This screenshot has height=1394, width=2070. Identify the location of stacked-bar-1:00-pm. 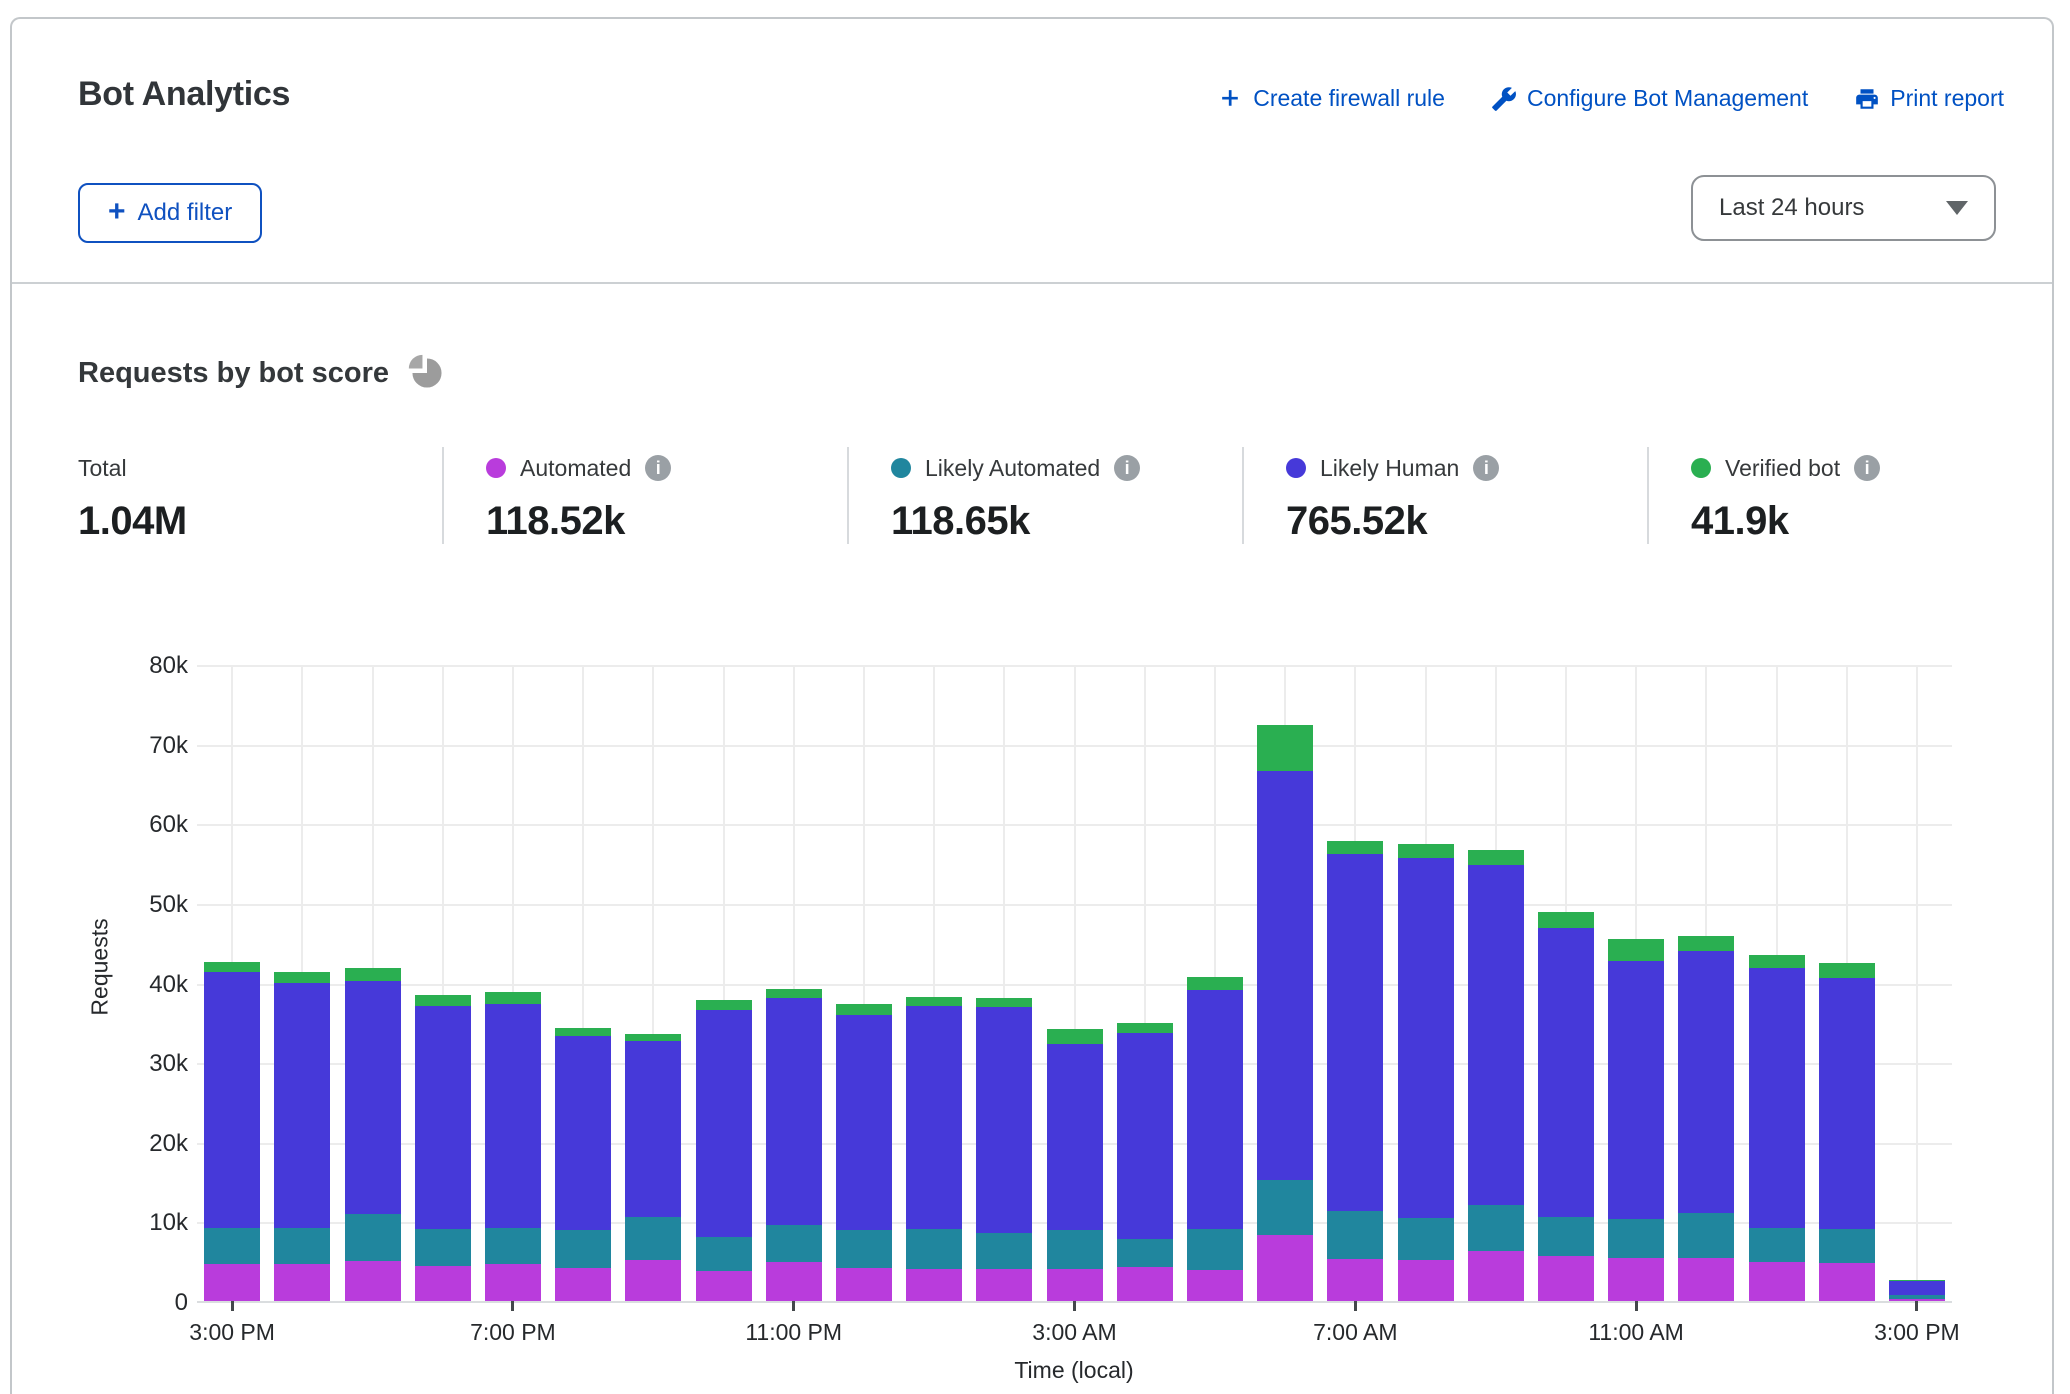
(1776, 1127).